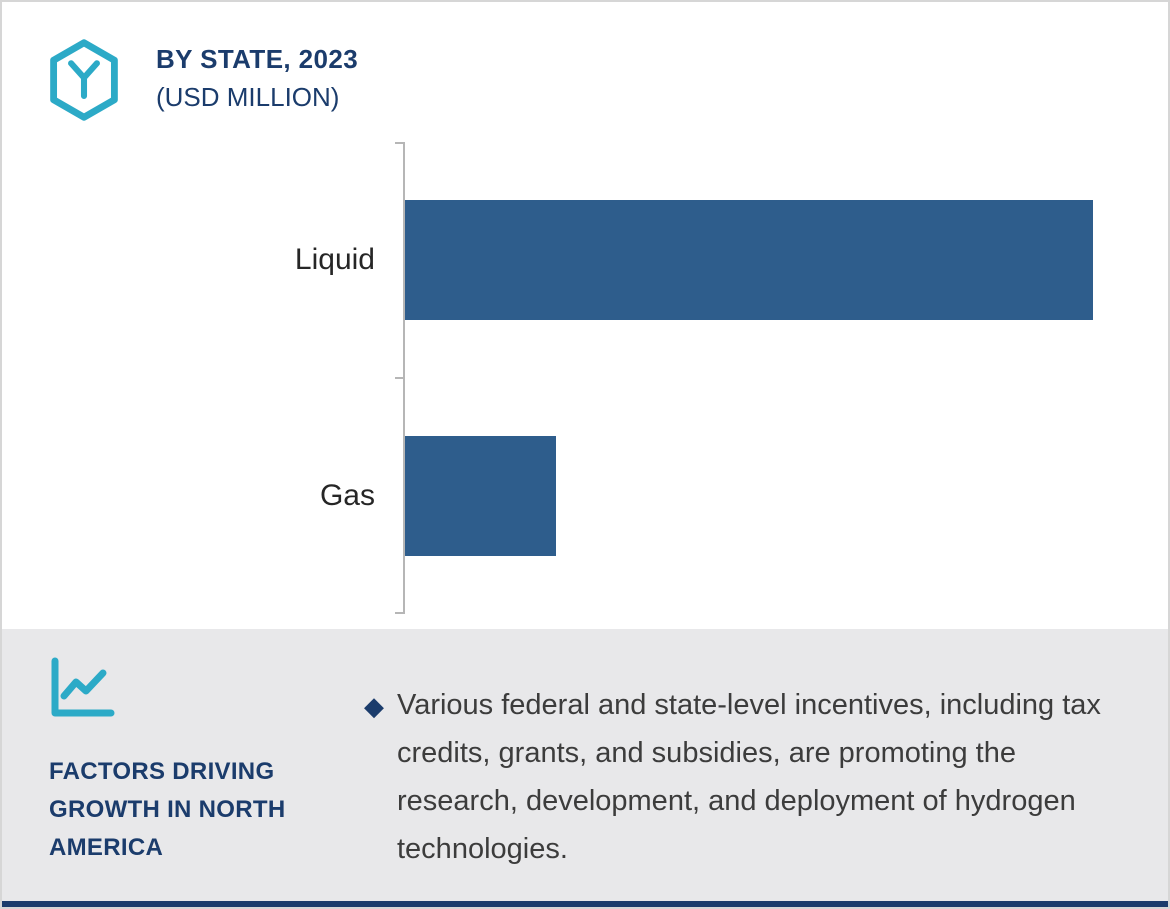 This screenshot has width=1170, height=909. I want to click on hexagon-logo-icon, so click(84, 80).